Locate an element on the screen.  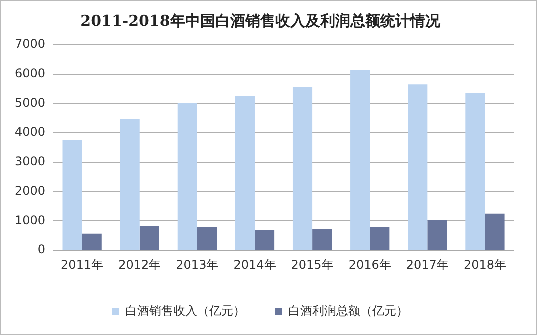
y-tick-label: 3000 is located at coordinates (30, 161).